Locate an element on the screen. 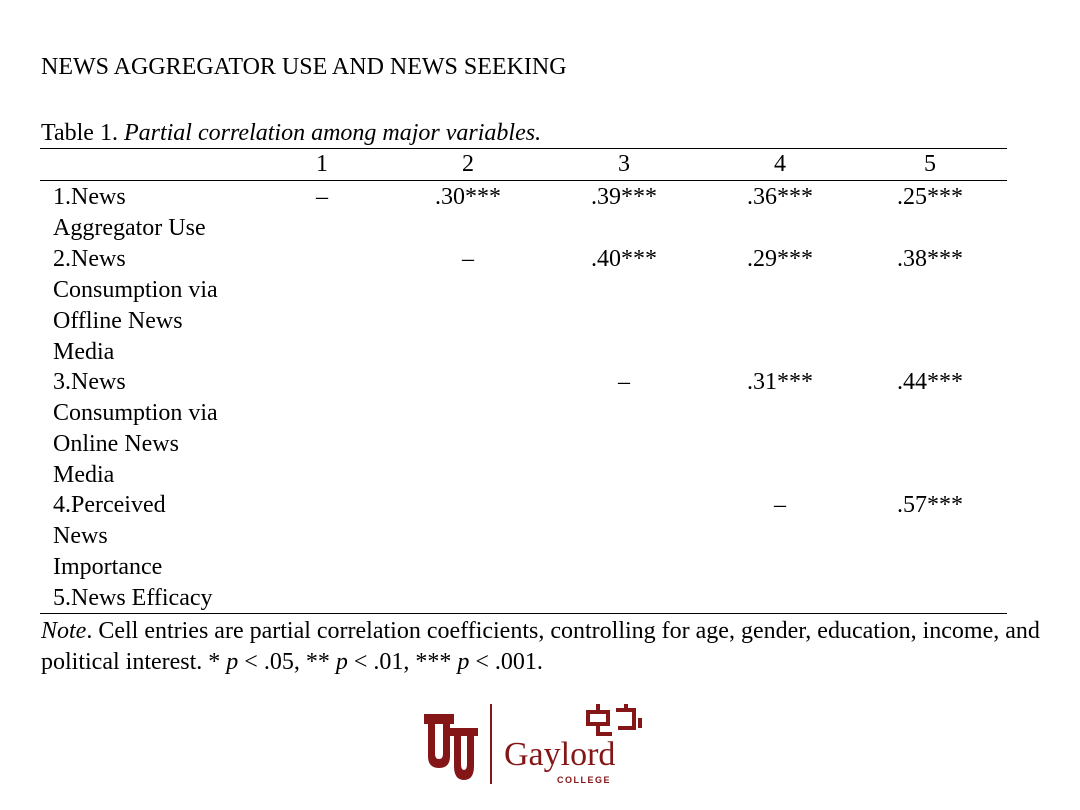  cell-r3-c3: – is located at coordinates (624, 382).